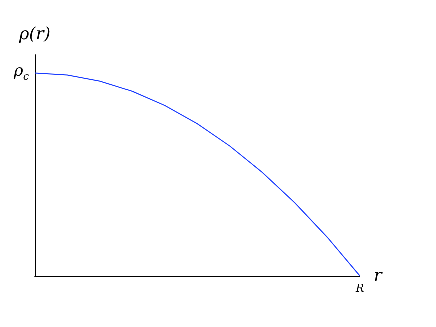  I want to click on text: ρ$_{c}$, so click(22, 72).